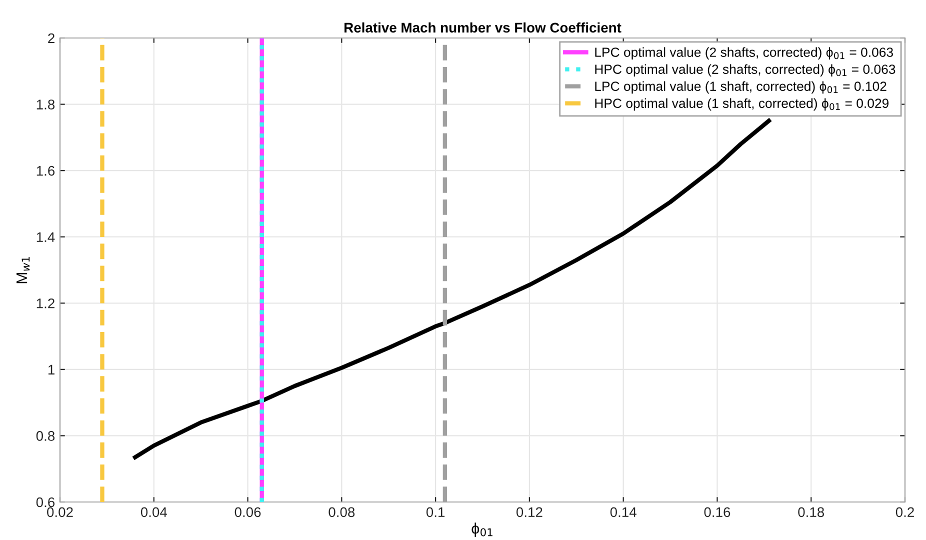  Describe the element at coordinates (482, 529) in the screenshot. I see `x-axis-title: ϕ$_{01}$` at that location.